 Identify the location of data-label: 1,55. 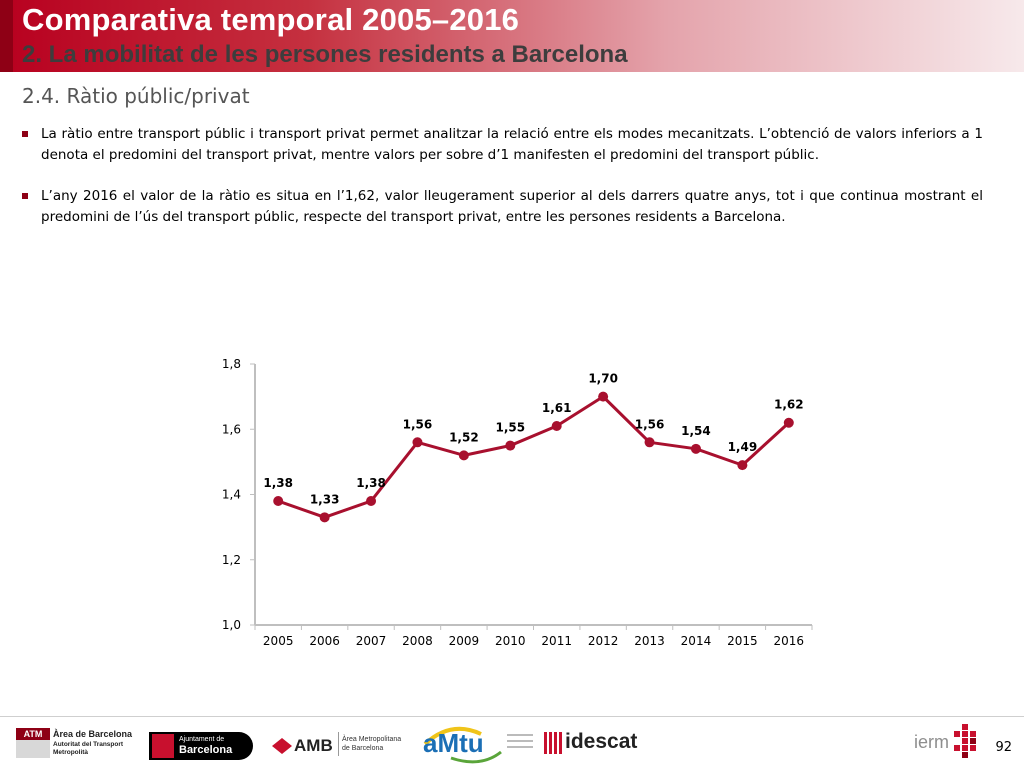
(510, 428).